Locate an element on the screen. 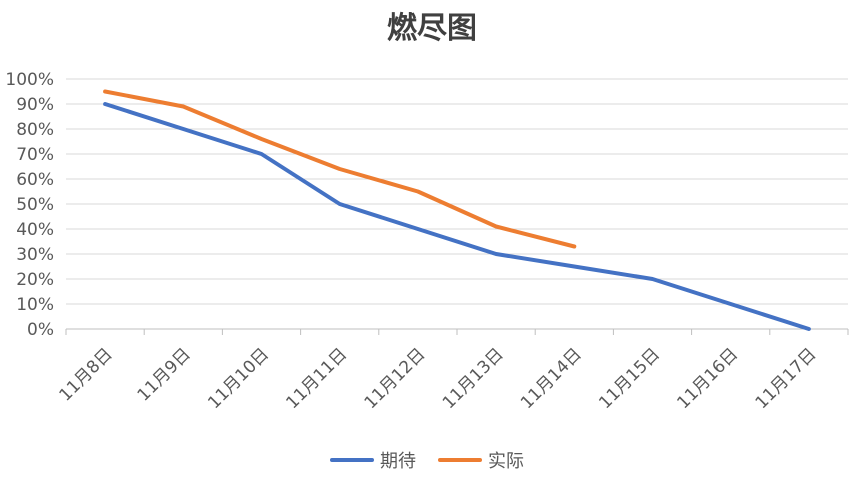 The image size is (855, 492). legend-label: 期待 is located at coordinates (398, 461).